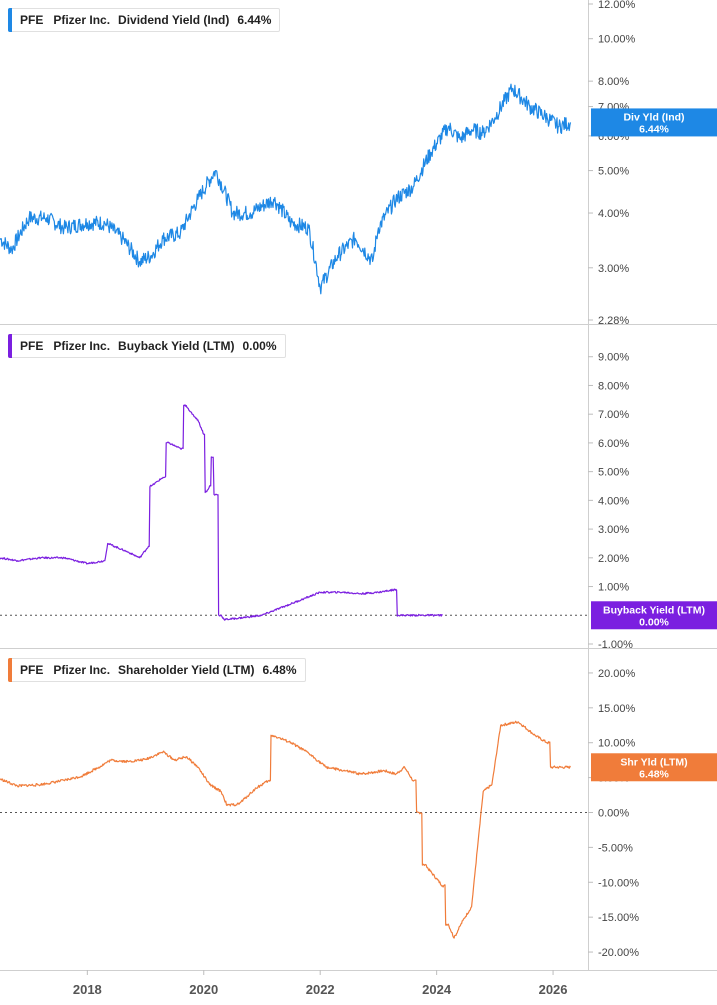 The image size is (717, 1005). I want to click on panel-3-value-badge, so click(654, 767).